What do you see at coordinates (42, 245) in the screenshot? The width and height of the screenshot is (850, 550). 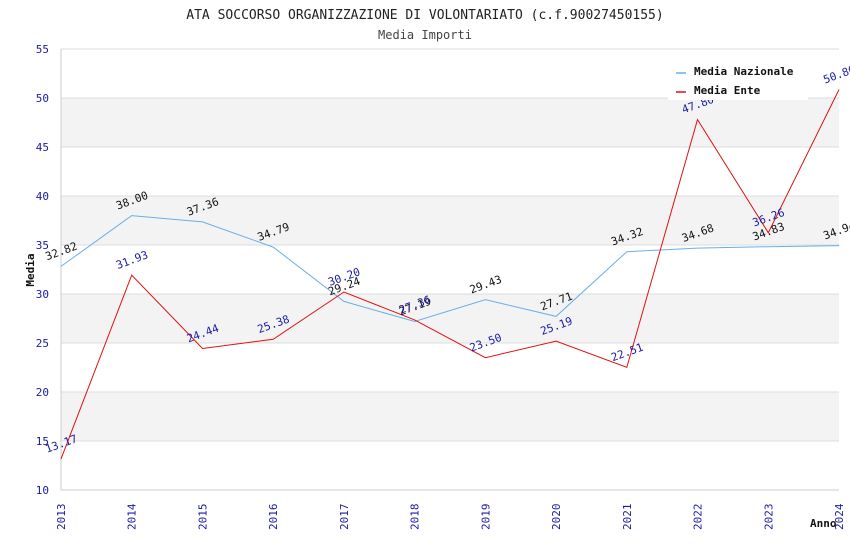 I see `y-tick-label: 35` at bounding box center [42, 245].